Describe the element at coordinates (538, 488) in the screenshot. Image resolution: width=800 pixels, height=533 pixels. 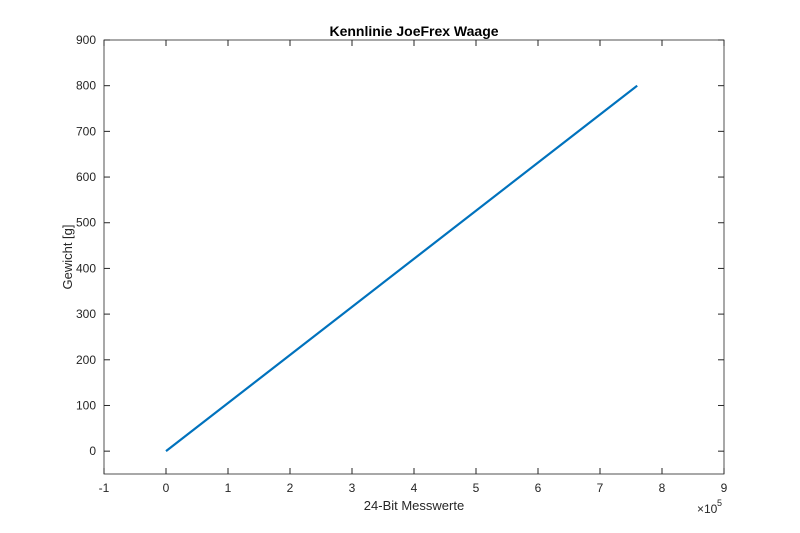
I see `x-tick-label: 6` at that location.